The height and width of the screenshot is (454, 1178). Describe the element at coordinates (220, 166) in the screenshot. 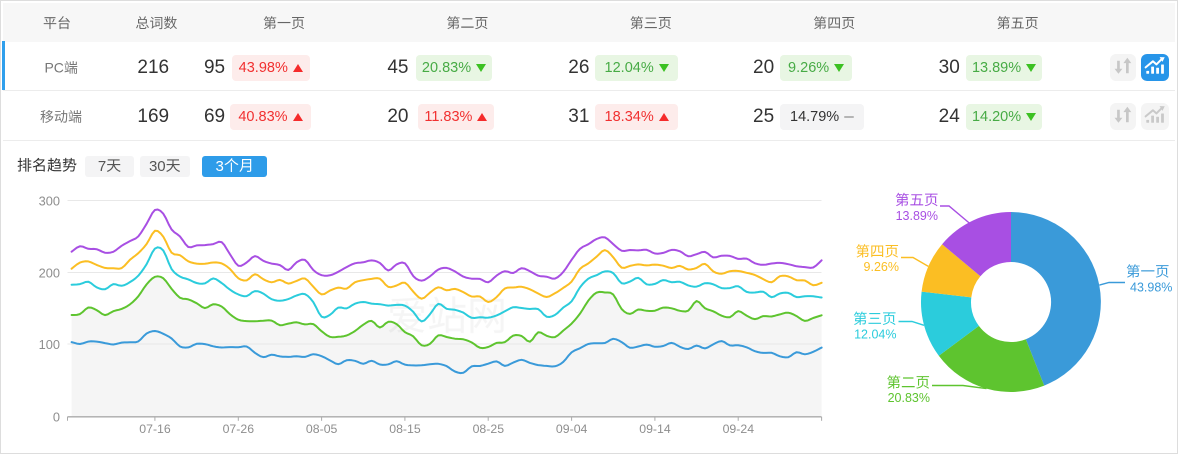

I see `svg-text: 3` at that location.